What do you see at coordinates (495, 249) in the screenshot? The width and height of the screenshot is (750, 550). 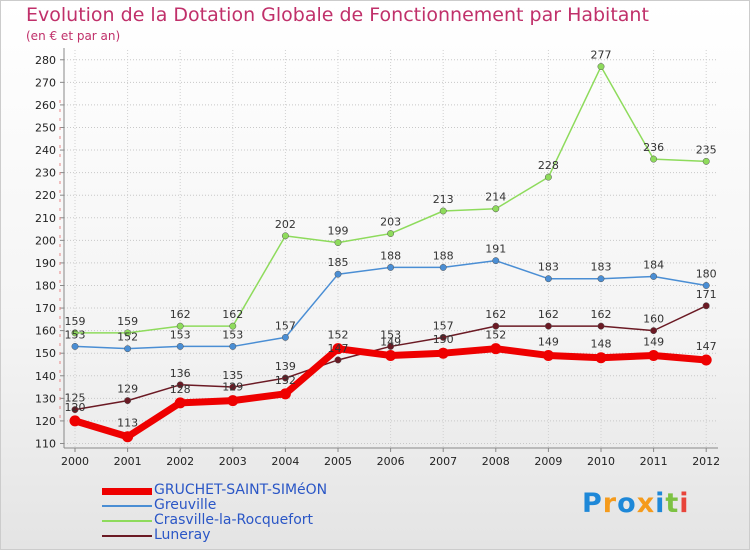 I see `data-label: 191` at bounding box center [495, 249].